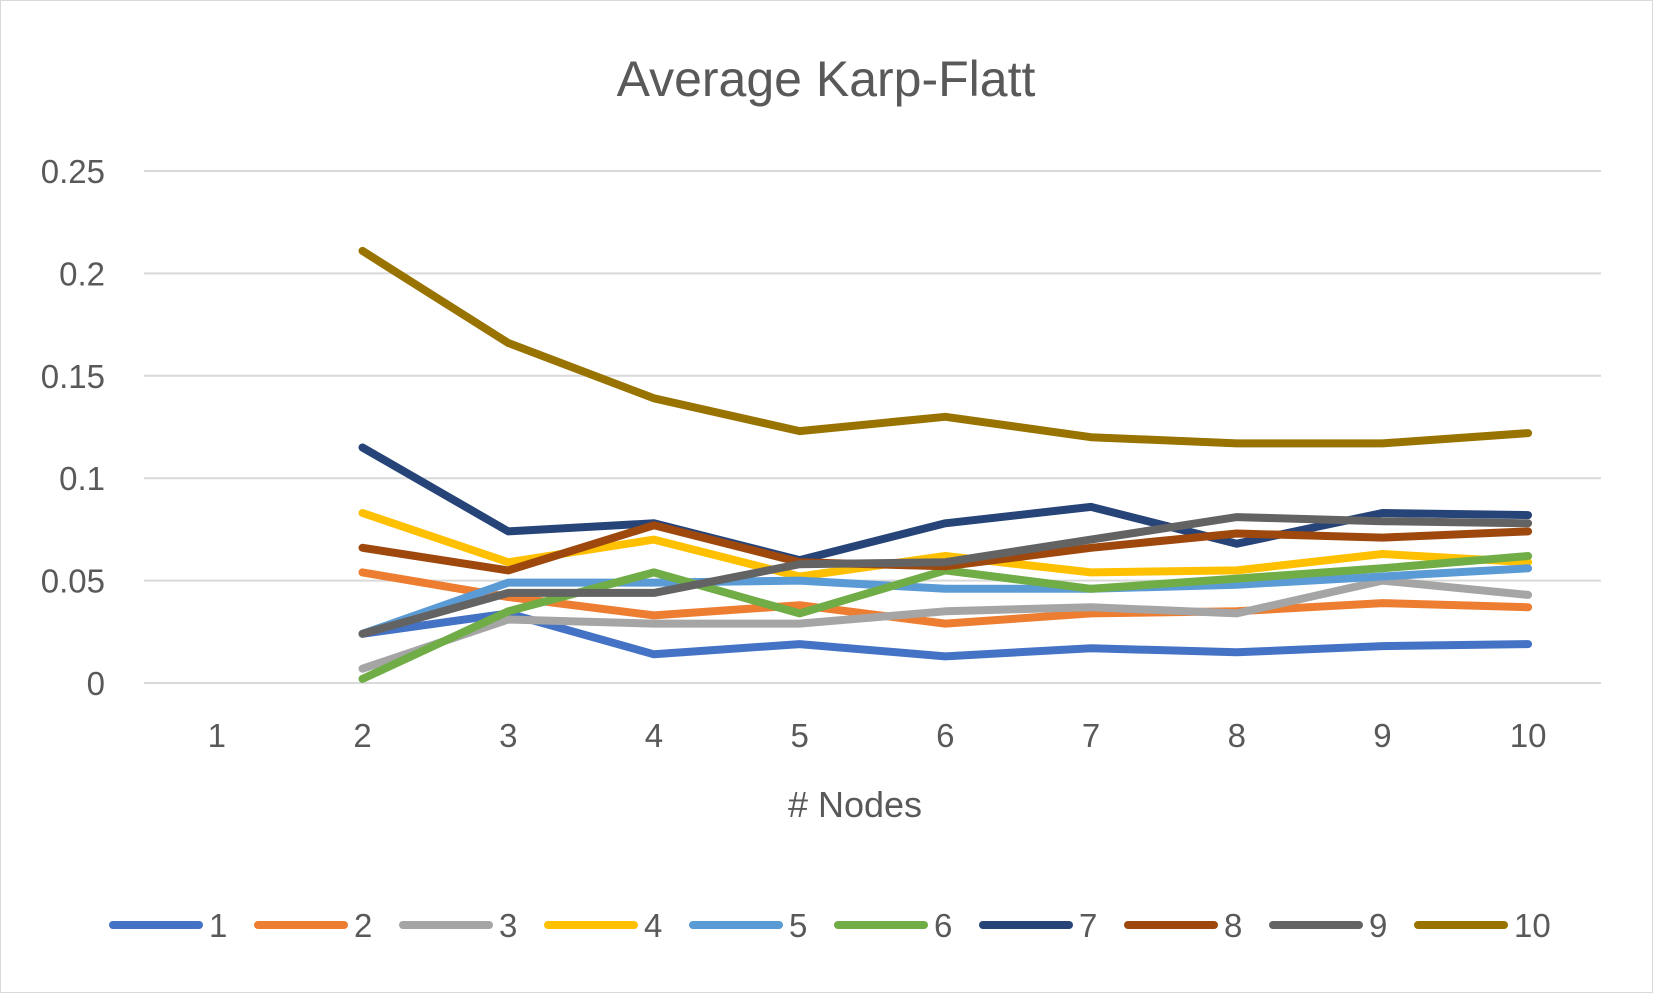  I want to click on legend-label-4: 4, so click(653, 925).